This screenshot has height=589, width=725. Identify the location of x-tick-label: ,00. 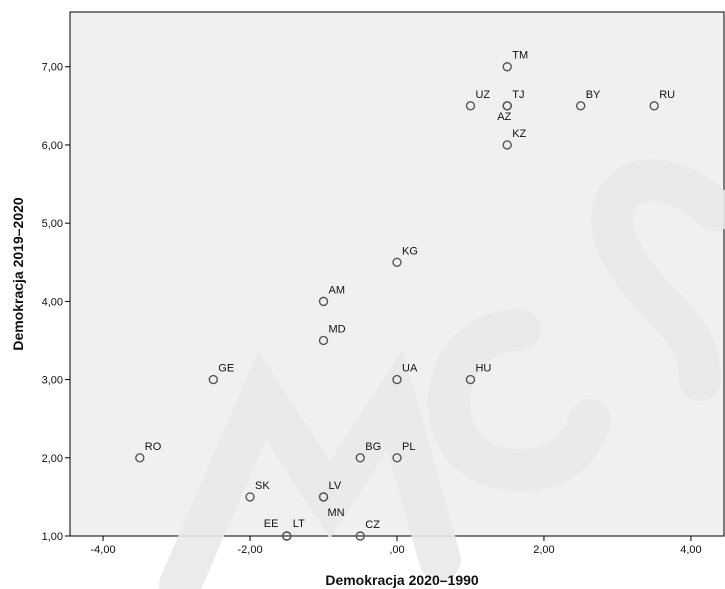
(396, 550).